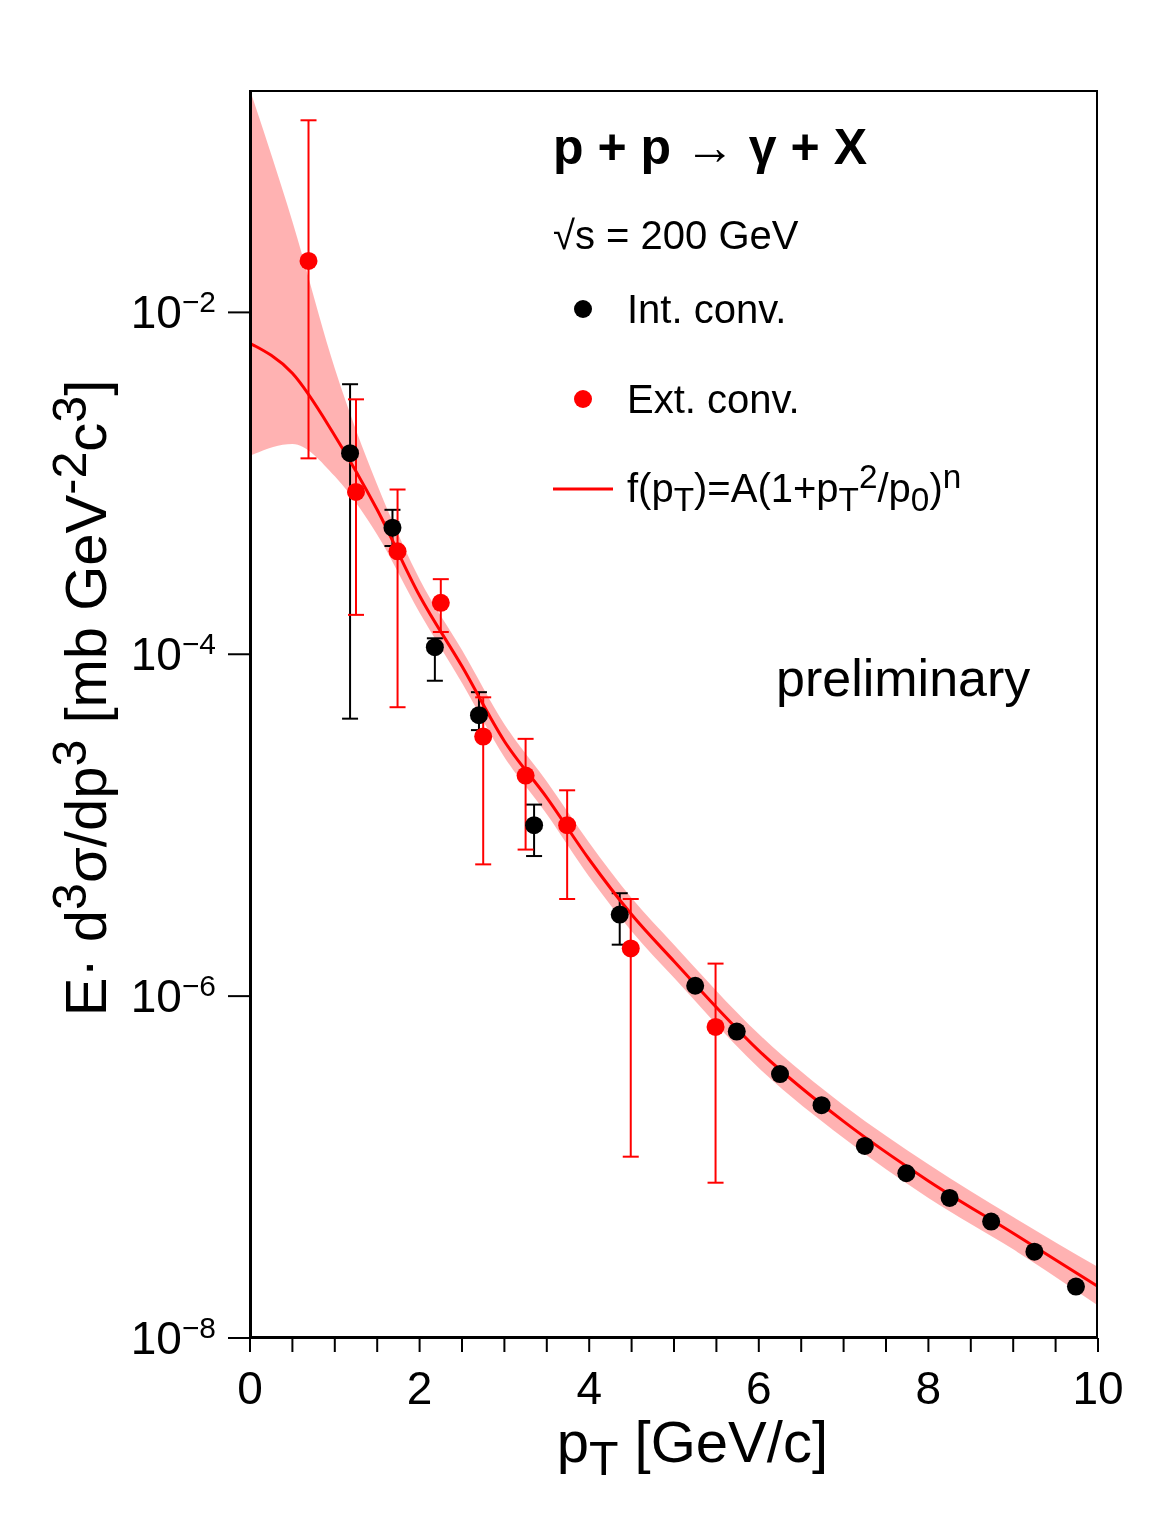  I want to click on legend-label: Ext. conv., so click(713, 399).